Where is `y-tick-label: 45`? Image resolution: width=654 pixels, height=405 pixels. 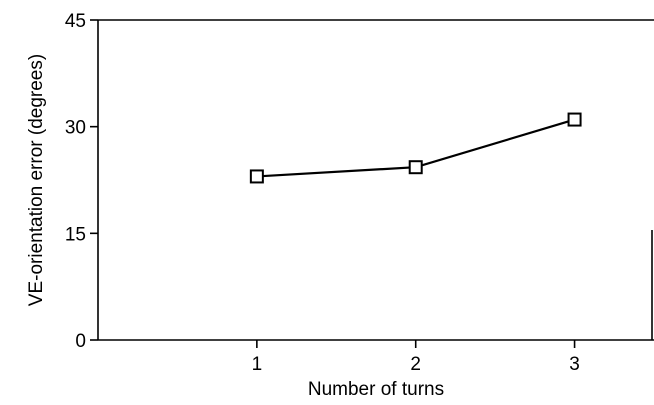 y-tick-label: 45 is located at coordinates (75, 21).